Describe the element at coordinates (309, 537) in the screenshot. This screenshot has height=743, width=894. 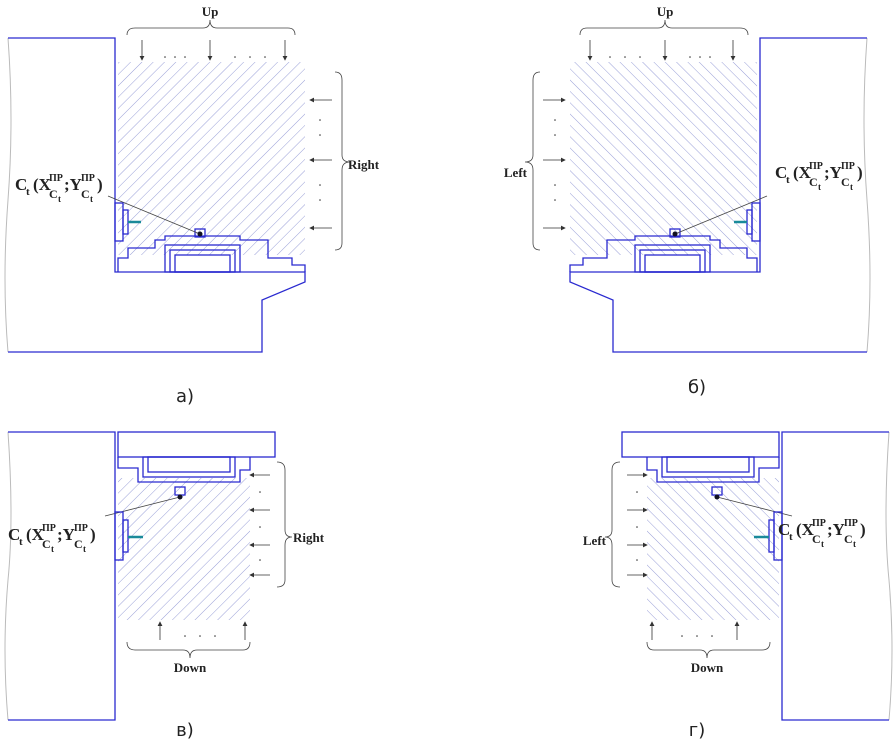
I see `direction-label: Right` at that location.